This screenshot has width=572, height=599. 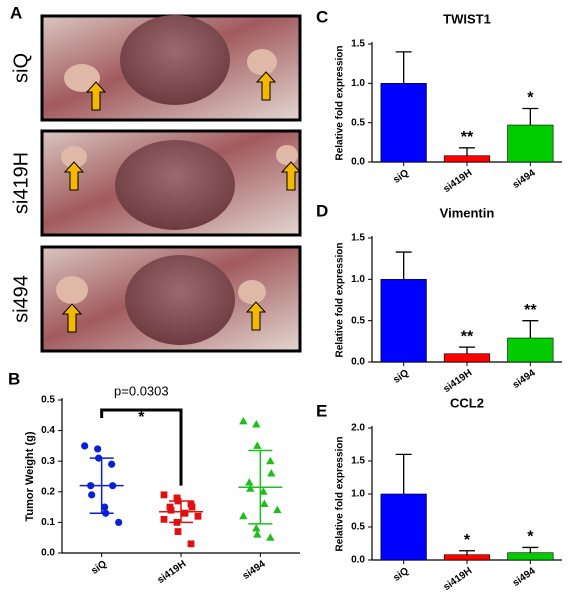 What do you see at coordinates (30, 476) in the screenshot?
I see `y-axis-title: Tumor Weight (g)` at bounding box center [30, 476].